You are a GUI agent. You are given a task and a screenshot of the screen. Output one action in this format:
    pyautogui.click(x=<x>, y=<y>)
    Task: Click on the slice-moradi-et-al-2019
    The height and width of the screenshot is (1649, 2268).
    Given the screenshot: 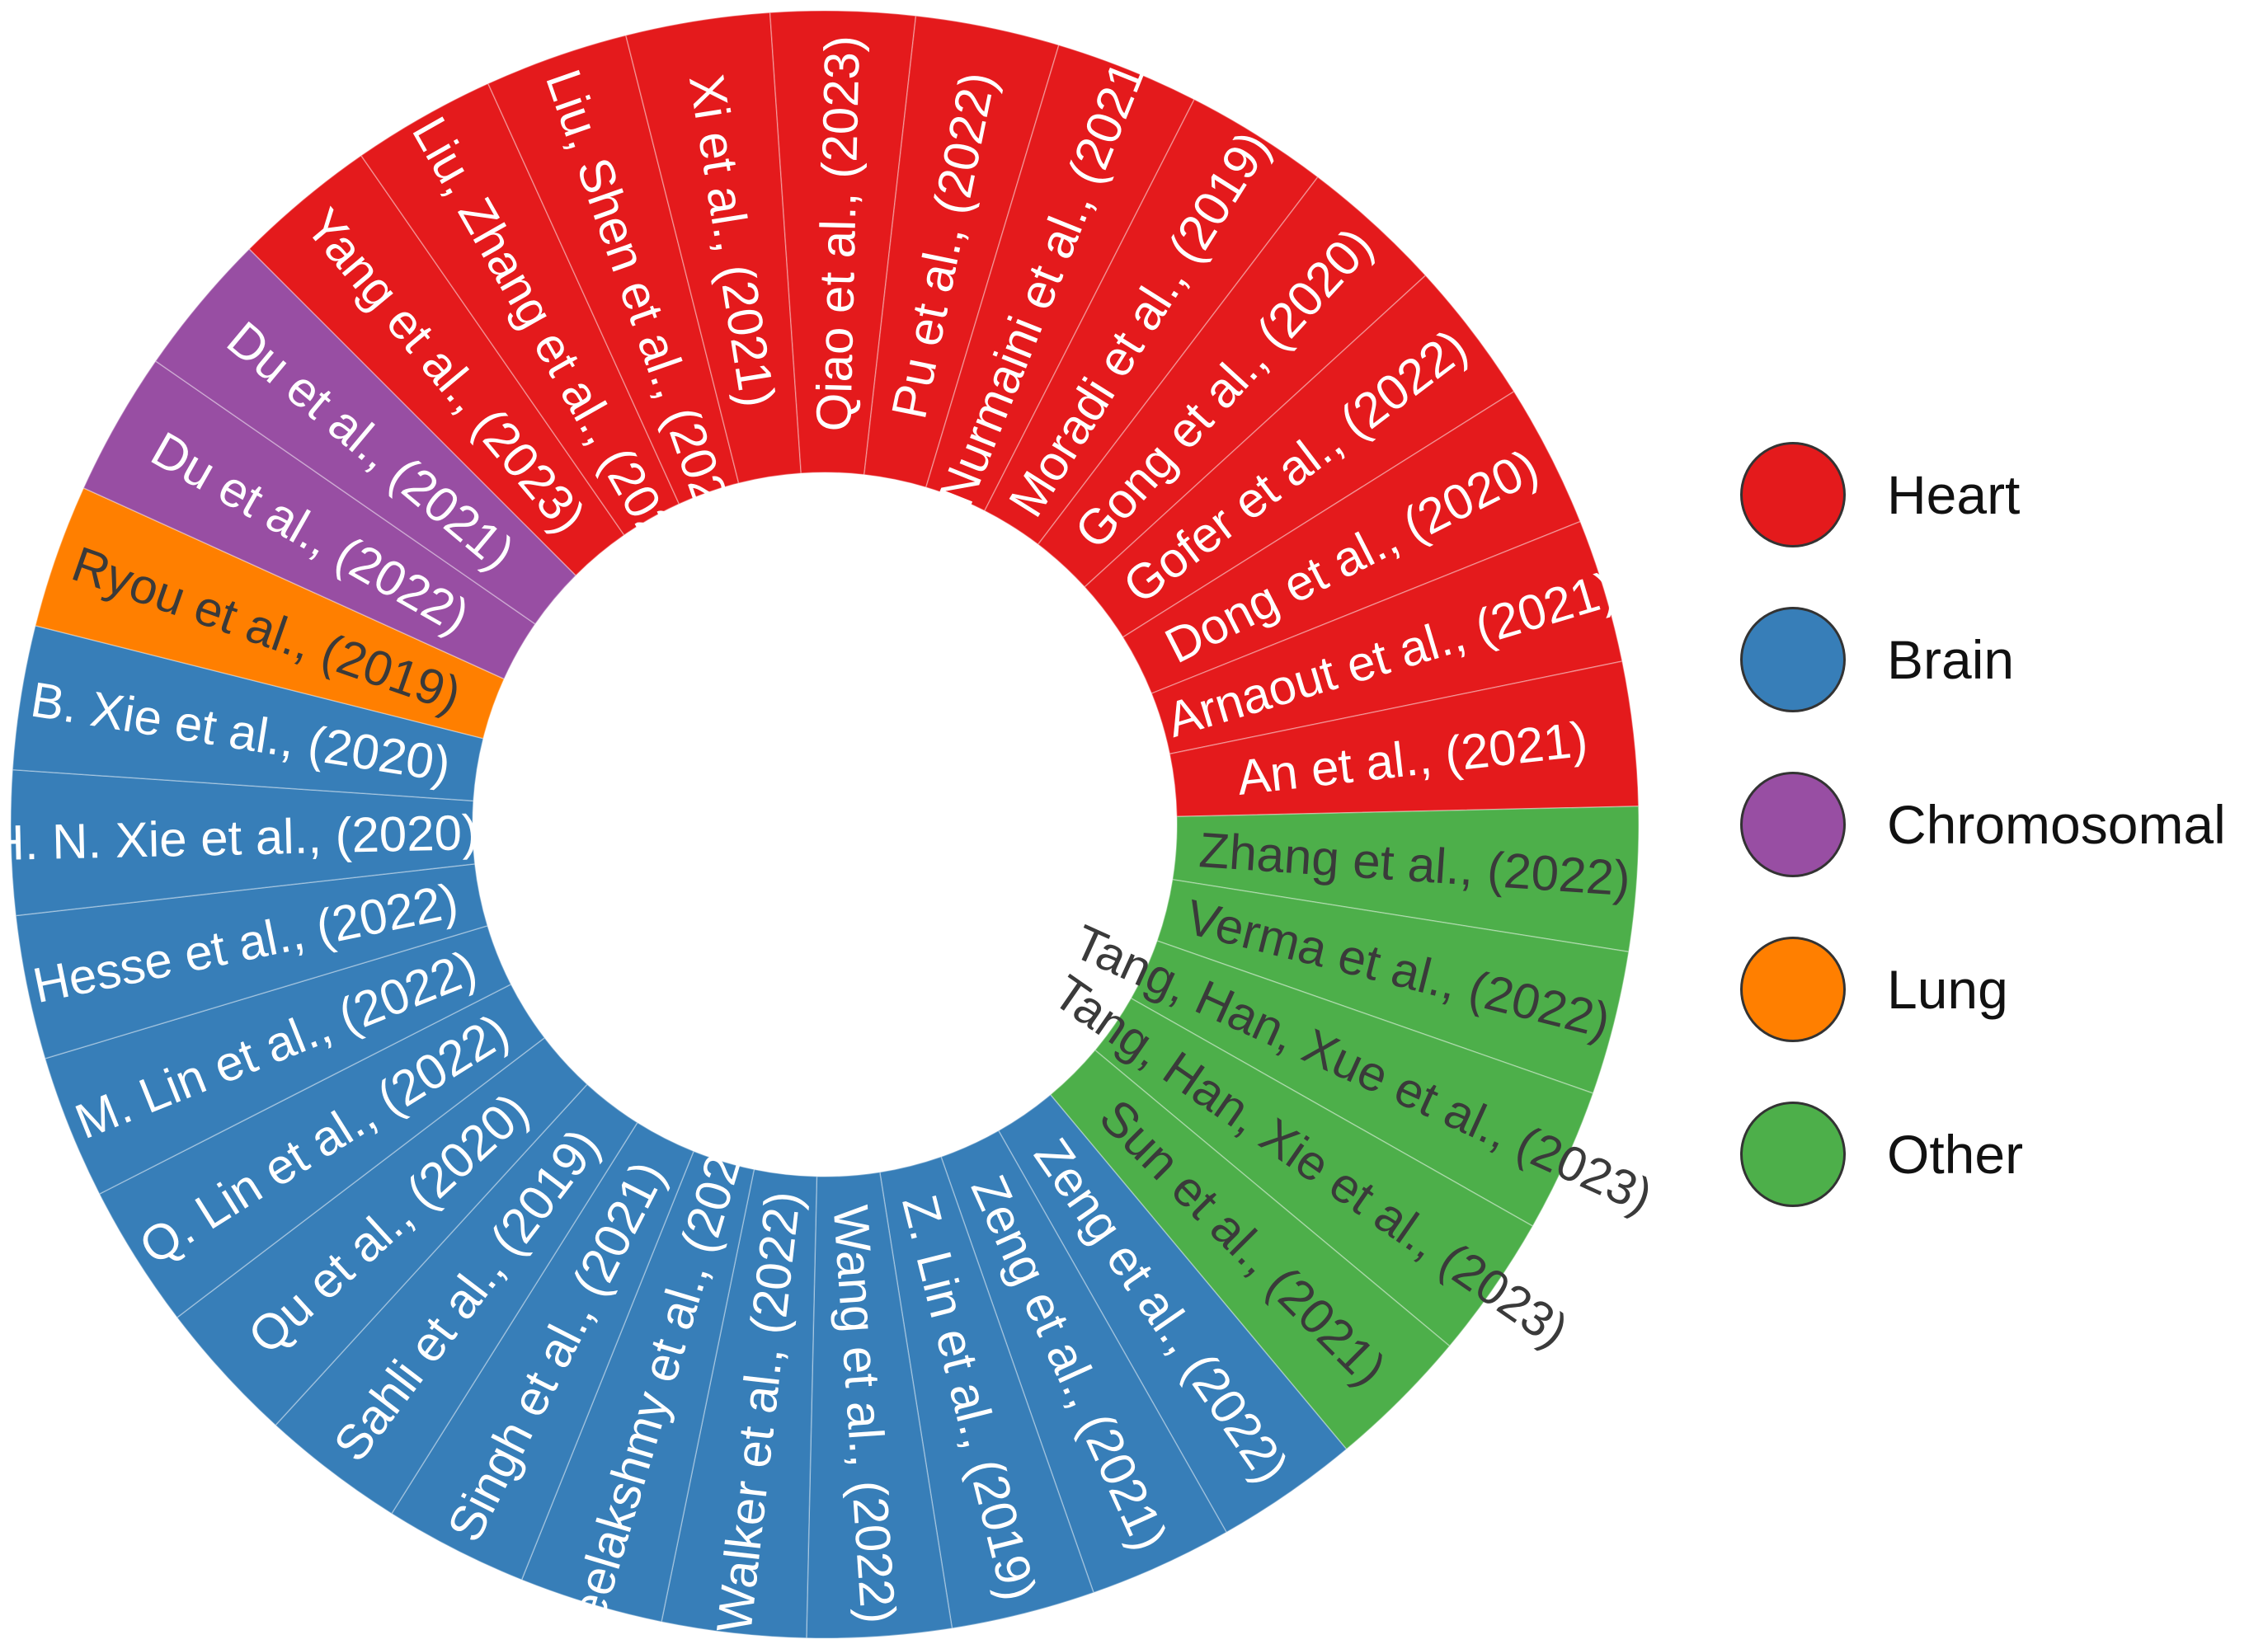 What is the action you would take?
    pyautogui.click(x=1151, y=322)
    